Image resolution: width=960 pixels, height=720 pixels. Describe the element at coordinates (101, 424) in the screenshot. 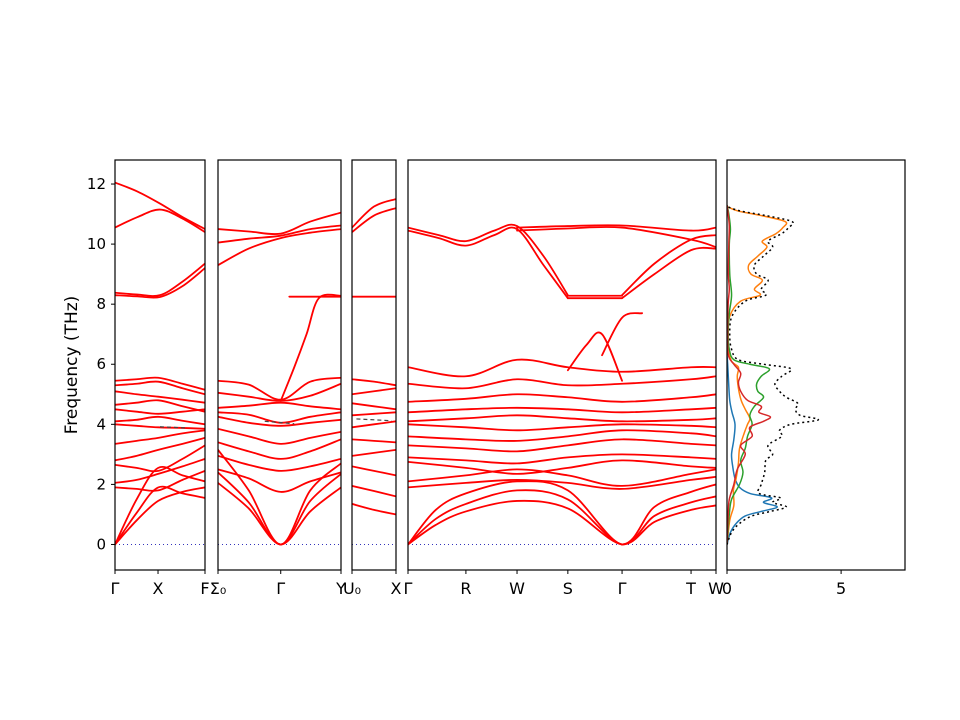

I see `y-tick-label: 4` at that location.